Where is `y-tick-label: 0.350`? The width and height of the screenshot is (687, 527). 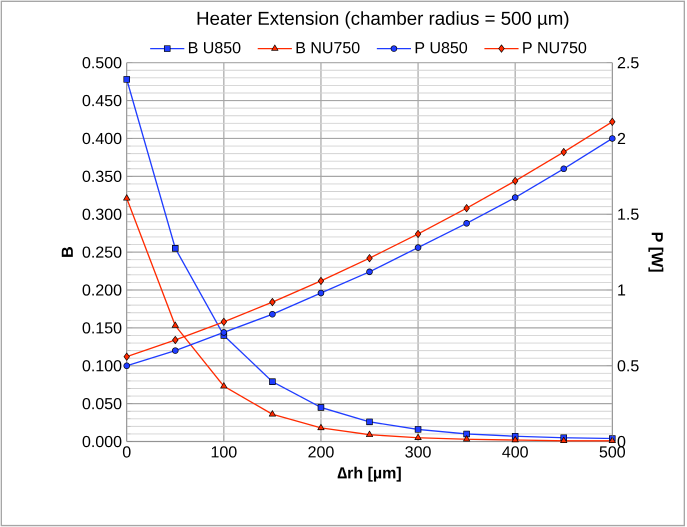 y-tick-label: 0.350 is located at coordinates (102, 176).